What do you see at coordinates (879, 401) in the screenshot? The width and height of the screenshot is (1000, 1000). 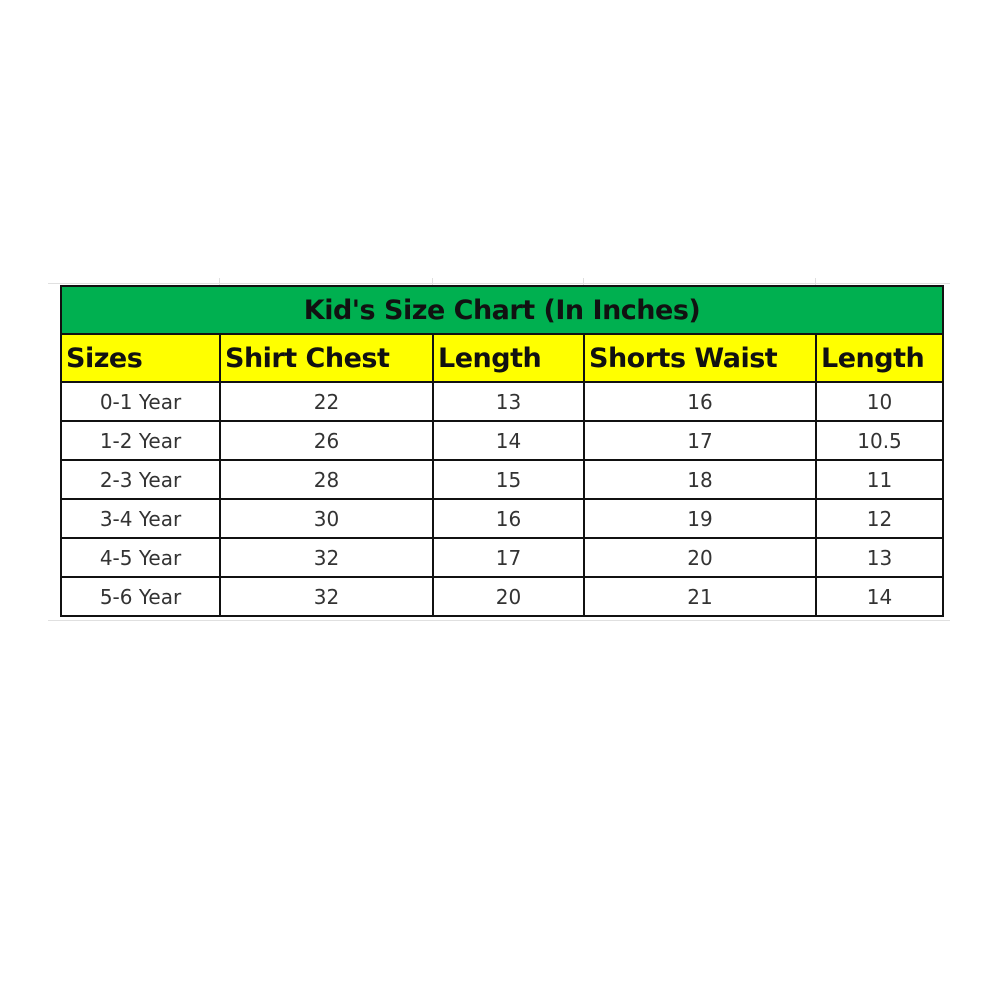 I see `table-cell: 10` at bounding box center [879, 401].